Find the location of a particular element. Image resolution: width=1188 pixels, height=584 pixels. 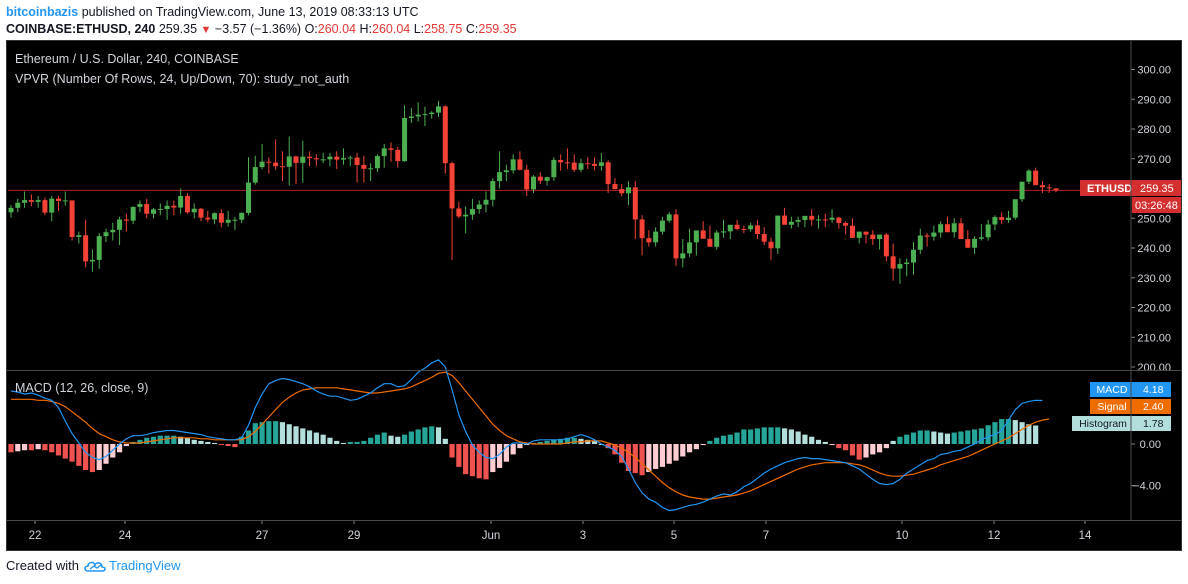

price-tag-symbol: ETHUSD is located at coordinates (1109, 189).